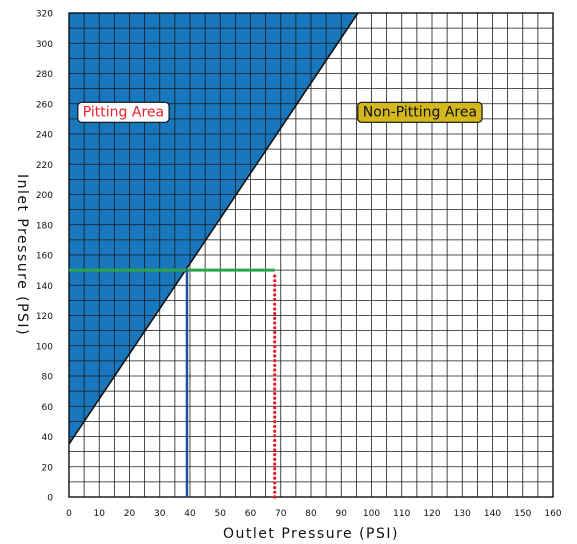 This screenshot has height=544, width=577. Describe the element at coordinates (462, 514) in the screenshot. I see `x-tick-label: 130` at that location.